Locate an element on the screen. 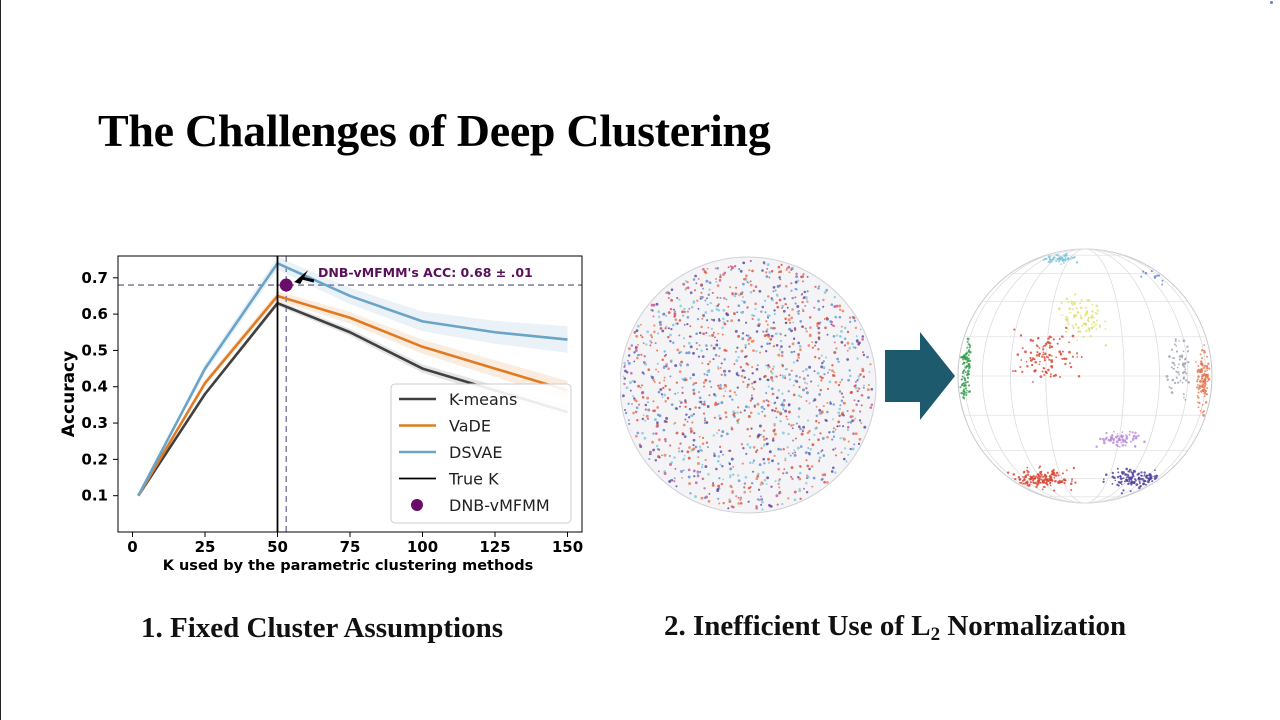  legend-label: True K is located at coordinates (473, 479).